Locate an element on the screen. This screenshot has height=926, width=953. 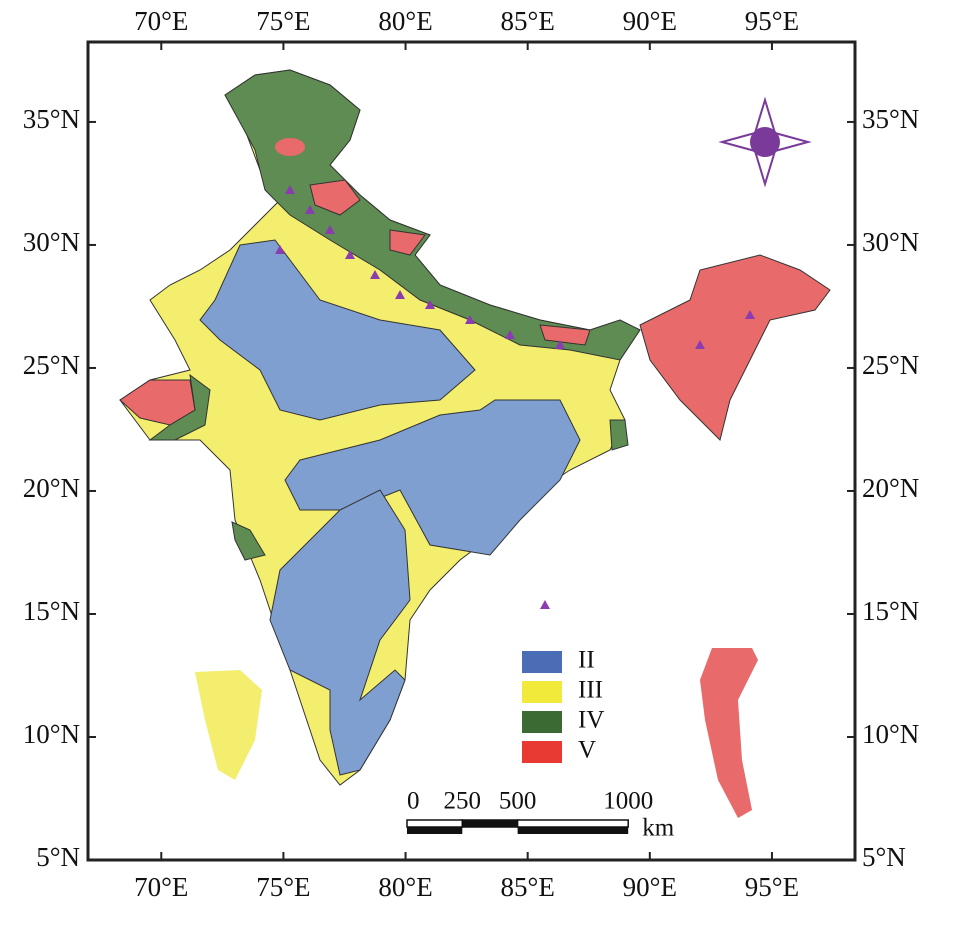
x-tick-label-bottom: 70°E is located at coordinates (161, 887).